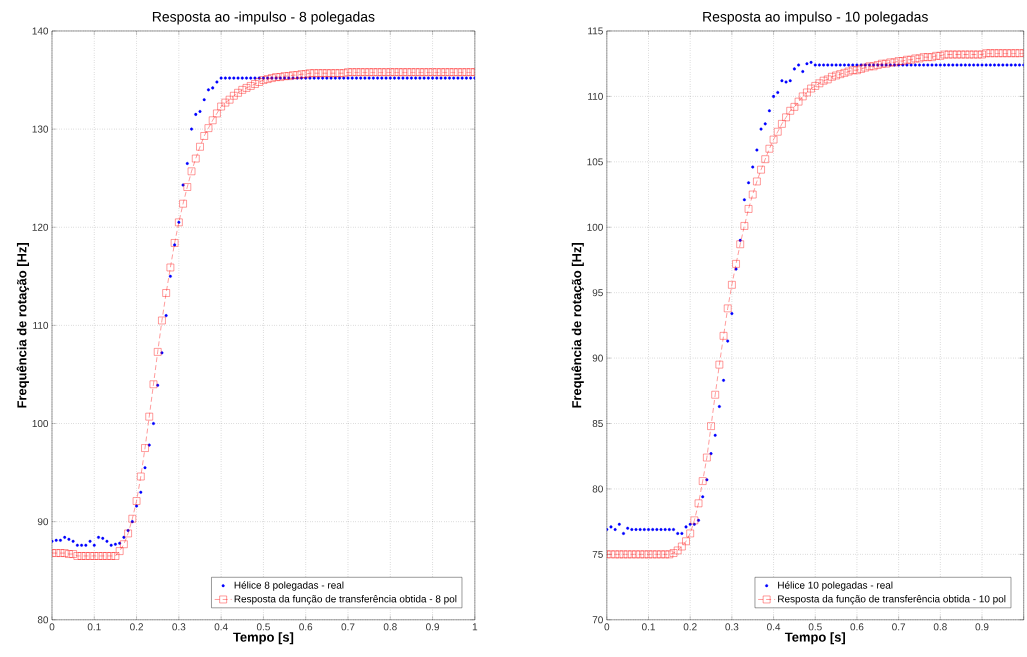  Describe the element at coordinates (597, 424) in the screenshot. I see `y-tick-label: 85` at that location.